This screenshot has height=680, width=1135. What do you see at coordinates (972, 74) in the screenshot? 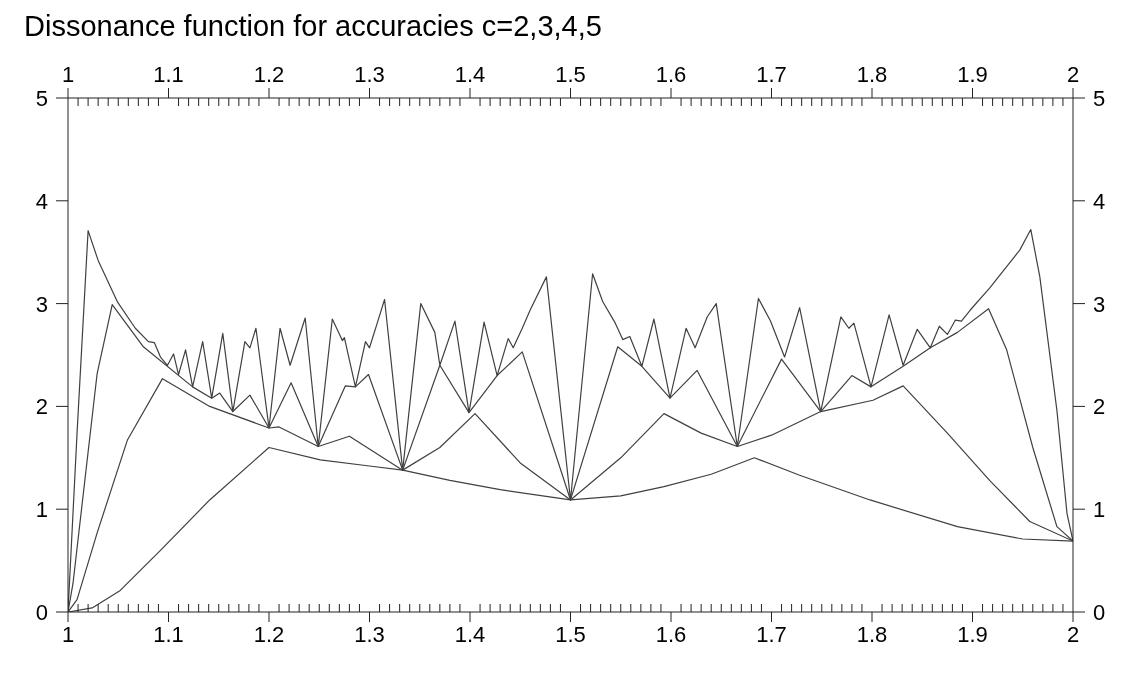
I see `x2-tick-label: 1.9` at bounding box center [972, 74].